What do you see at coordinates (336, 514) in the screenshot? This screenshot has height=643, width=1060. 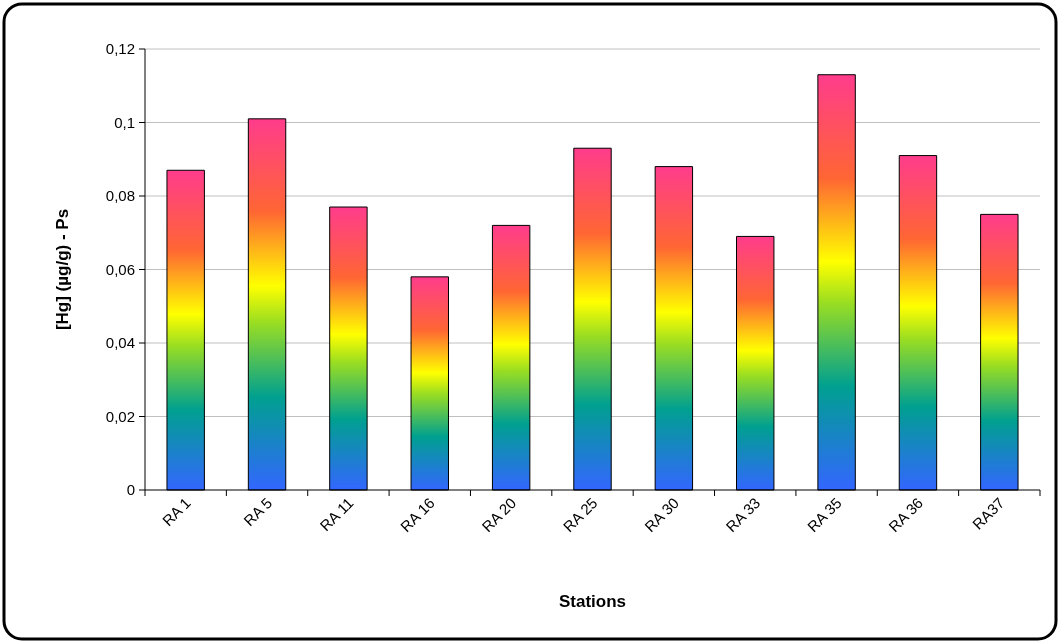 I see `x-tick-label: RA 11` at bounding box center [336, 514].